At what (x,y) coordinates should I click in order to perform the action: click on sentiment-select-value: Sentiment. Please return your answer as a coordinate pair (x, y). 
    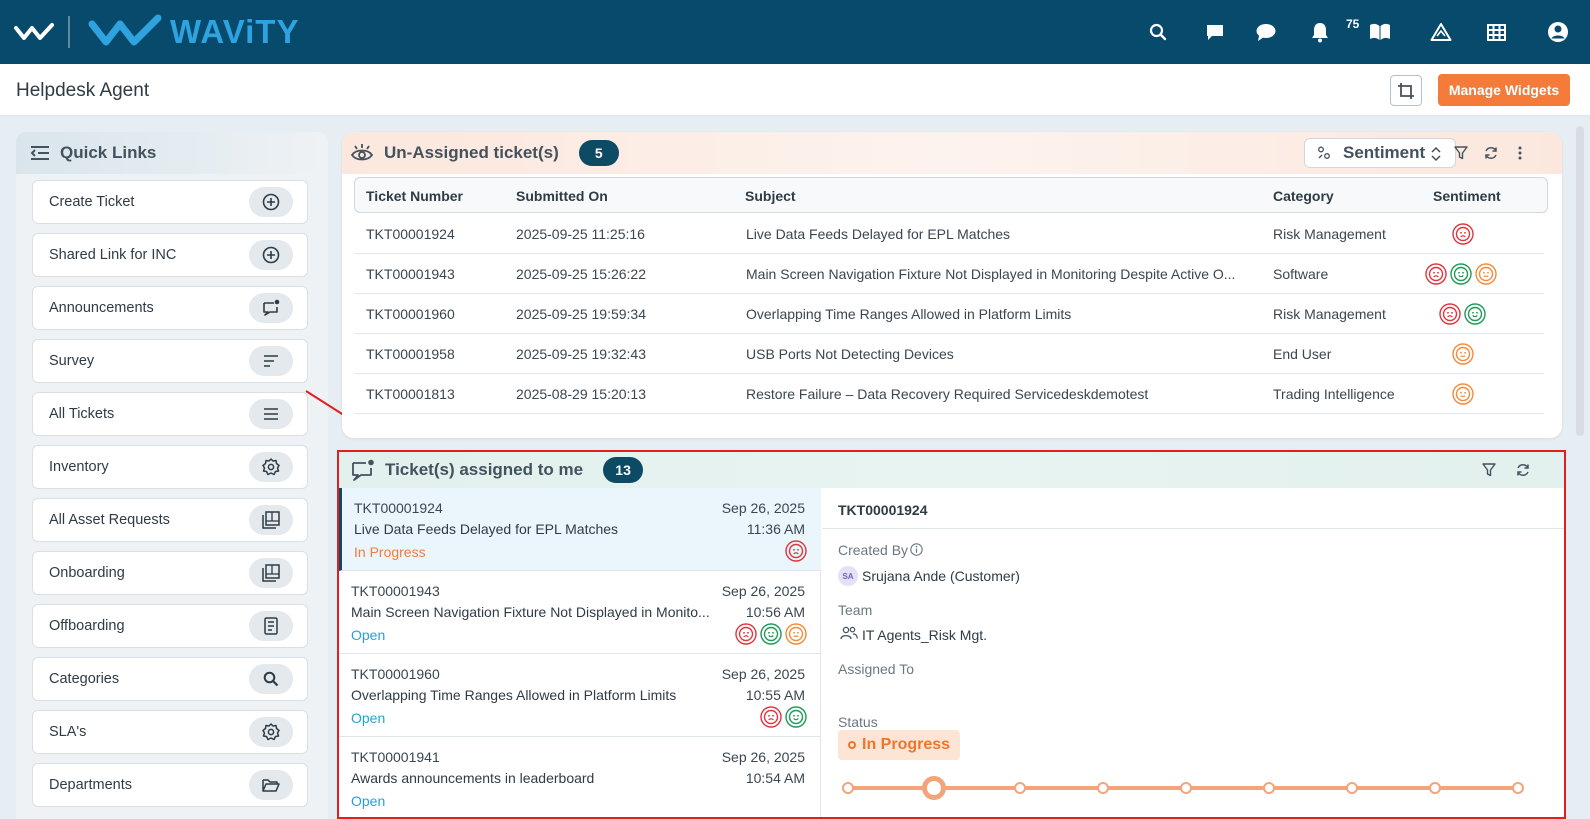
    Looking at the image, I should click on (1384, 152).